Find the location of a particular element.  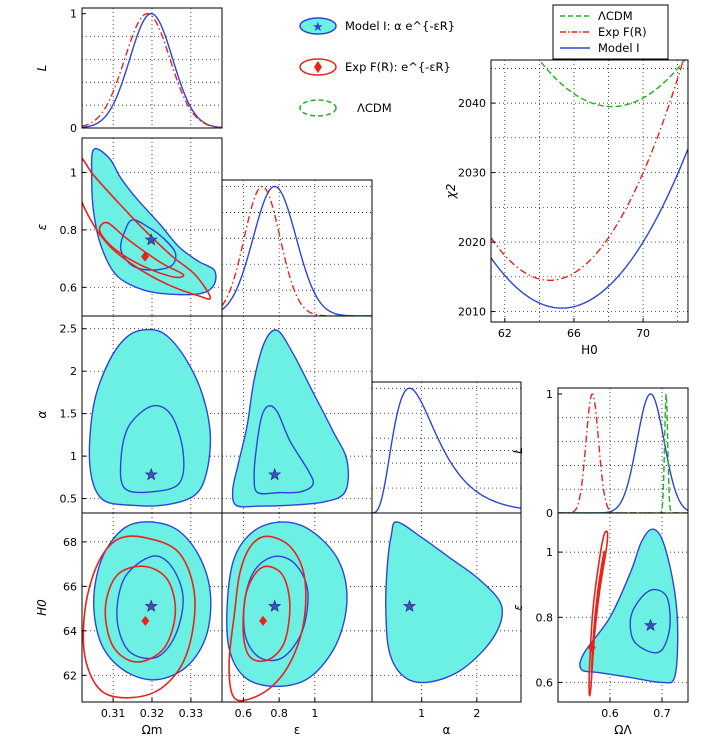

y-tick-label: 2040 is located at coordinates (472, 103).